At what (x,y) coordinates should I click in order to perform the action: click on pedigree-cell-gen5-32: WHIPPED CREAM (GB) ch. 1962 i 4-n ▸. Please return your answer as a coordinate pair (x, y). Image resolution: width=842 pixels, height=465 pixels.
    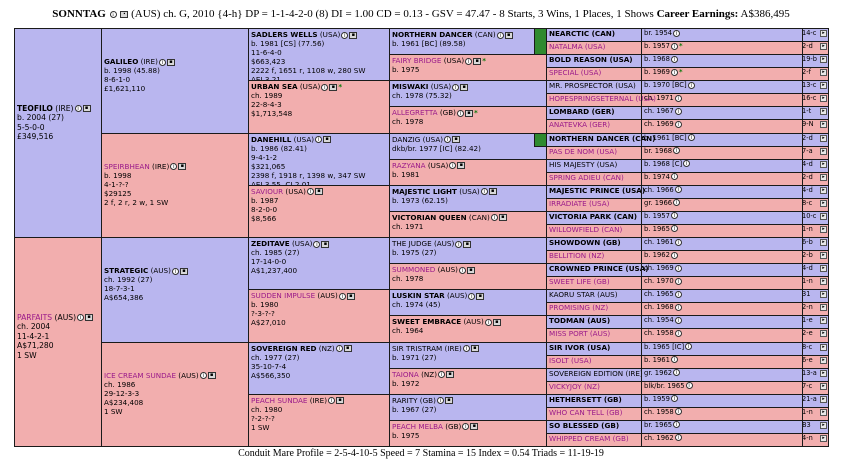
    Looking at the image, I should click on (687, 439).